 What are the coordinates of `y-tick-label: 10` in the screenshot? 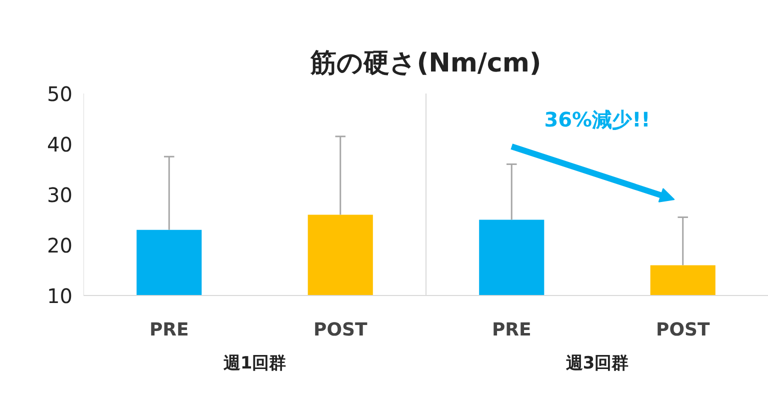 It's located at (60, 296).